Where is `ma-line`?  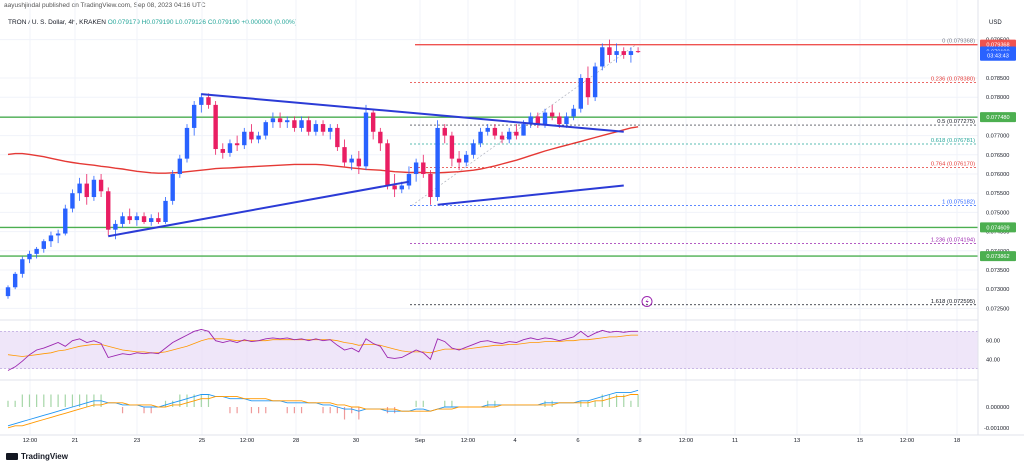
ma-line is located at coordinates (323, 150).